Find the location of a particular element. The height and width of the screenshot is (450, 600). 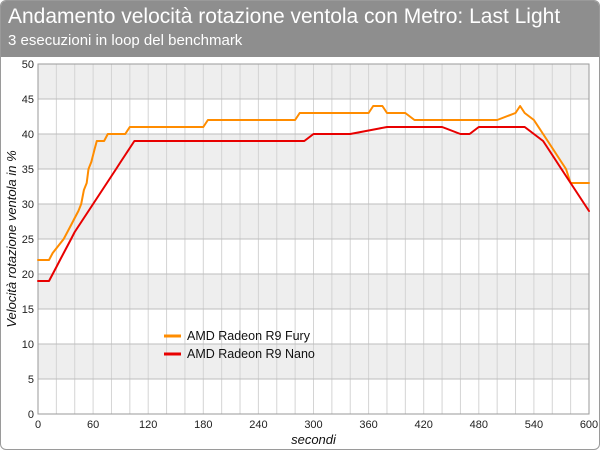

y-tick-label: 40 is located at coordinates (28, 135).